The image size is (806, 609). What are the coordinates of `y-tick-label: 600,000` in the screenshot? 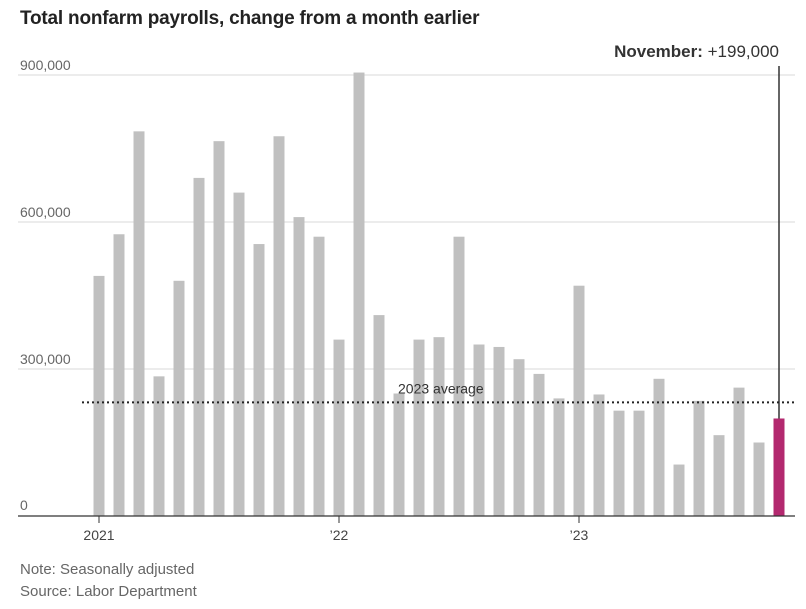 It's located at (45, 212).